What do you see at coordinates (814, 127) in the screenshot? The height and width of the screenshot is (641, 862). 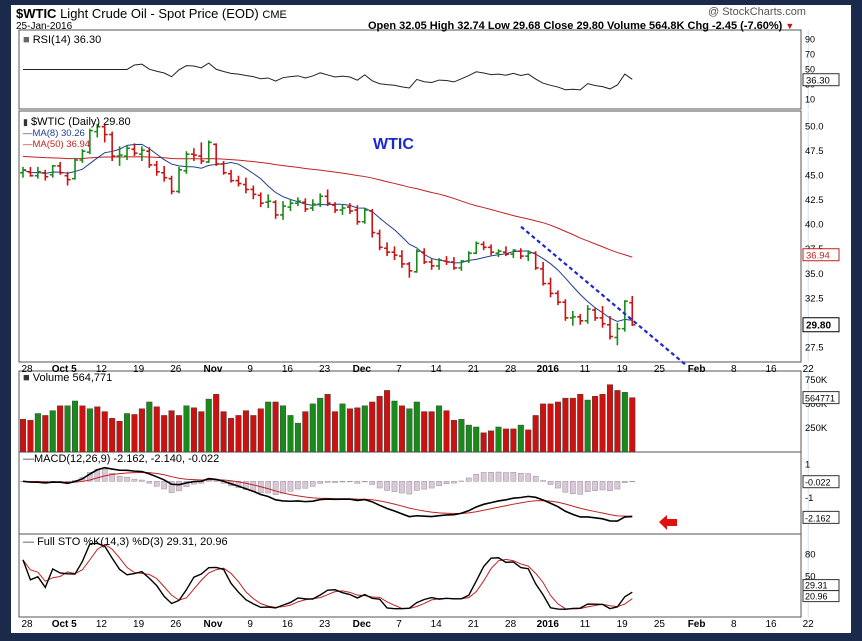 I see `price-tick: 50.0` at bounding box center [814, 127].